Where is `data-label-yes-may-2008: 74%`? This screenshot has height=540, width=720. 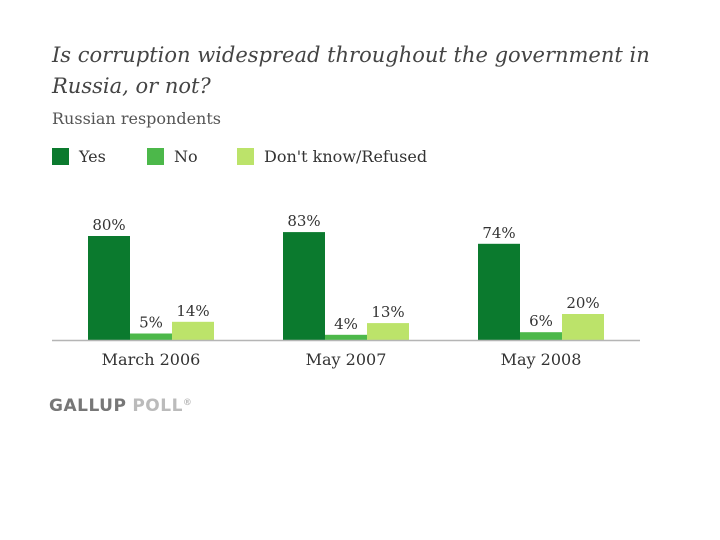
data-label-yes-may-2008: 74% is located at coordinates (498, 233).